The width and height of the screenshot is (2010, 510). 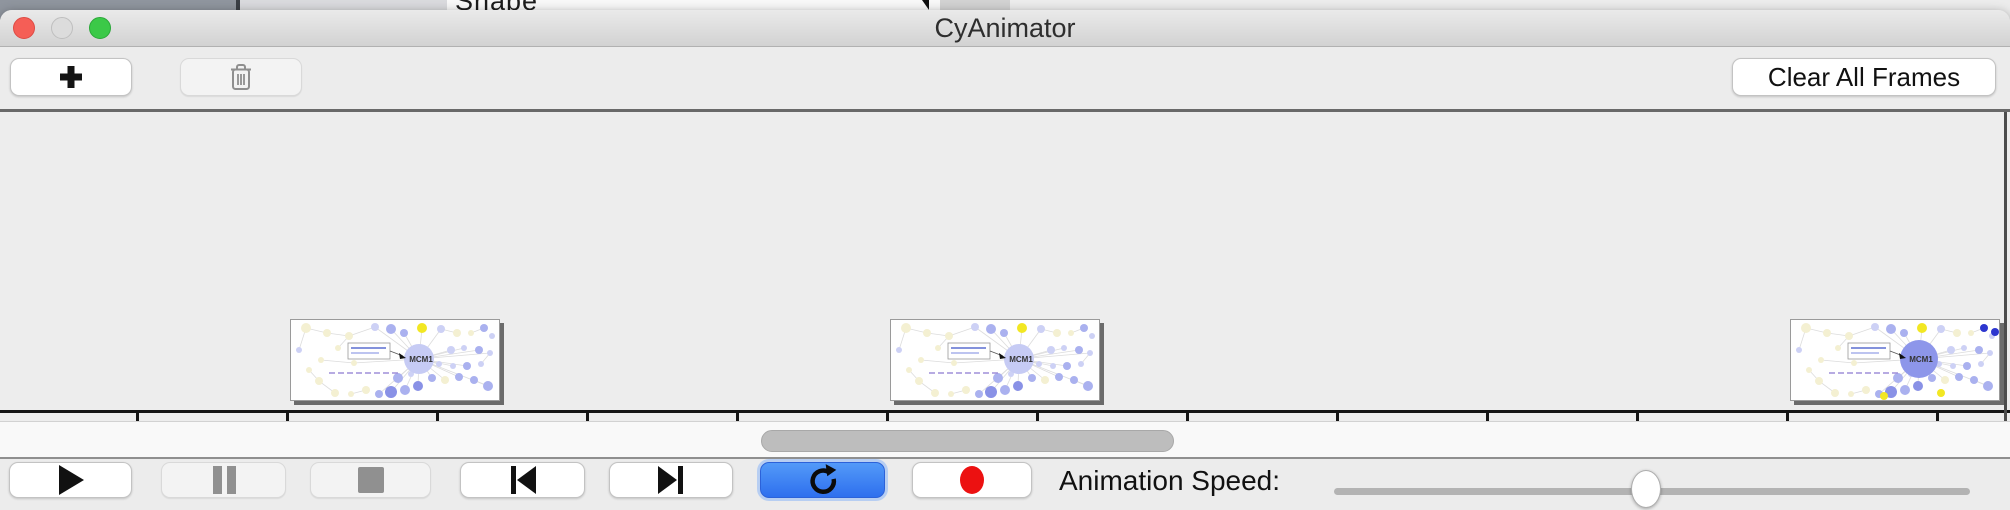 I want to click on pause-icon, so click(x=224, y=480).